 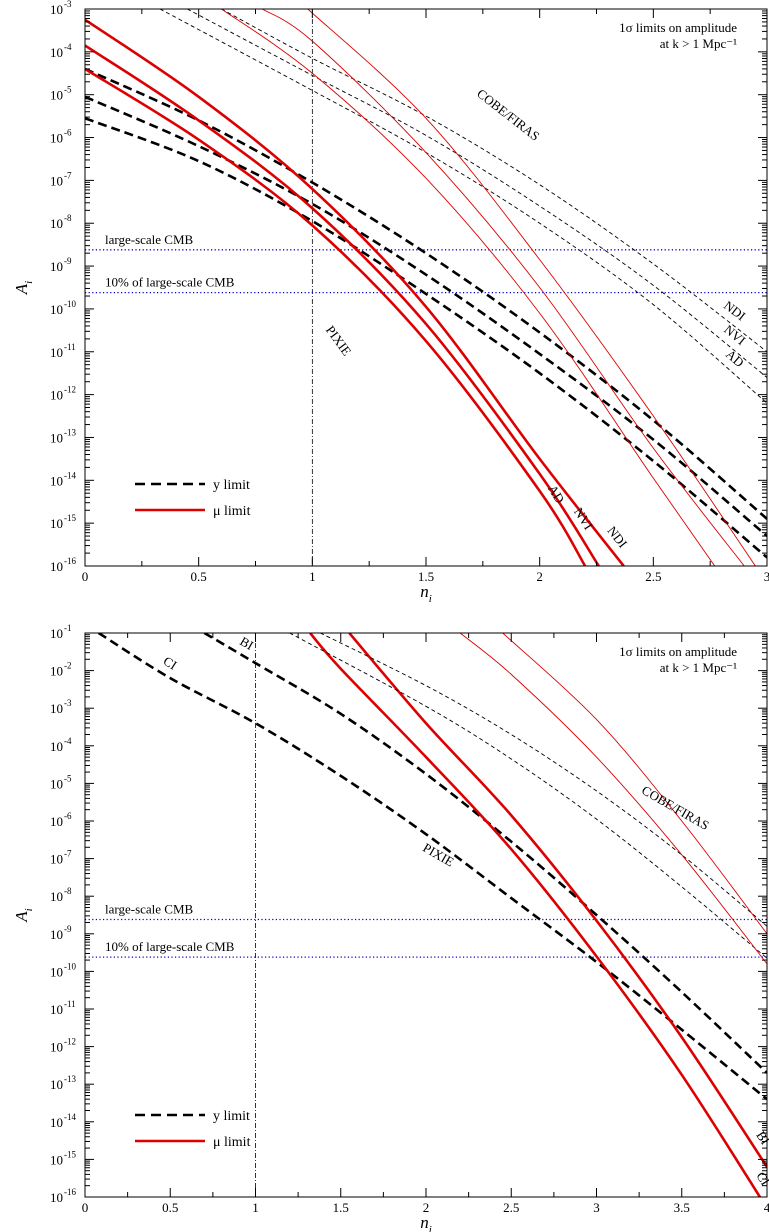 I want to click on y-tick-exponent: -13, so click(x=70, y=432).